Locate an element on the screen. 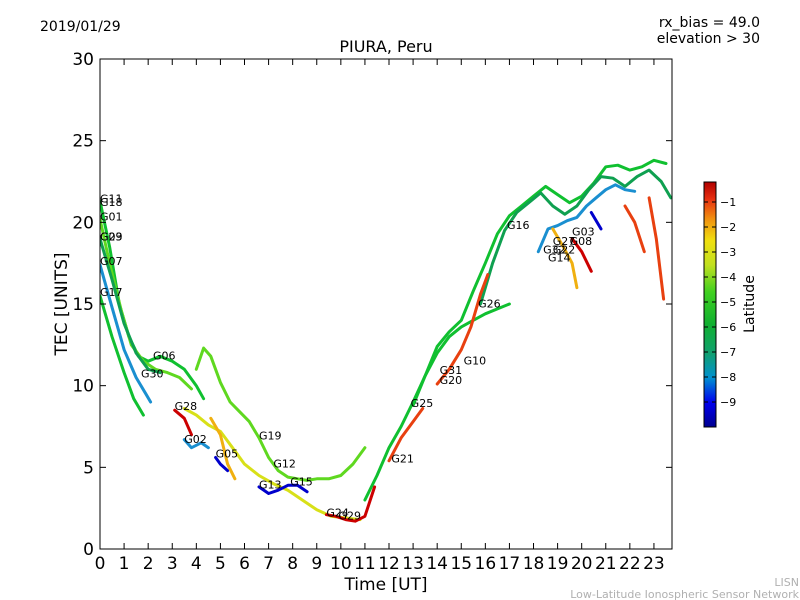  satellite-label: G24 is located at coordinates (337, 512).